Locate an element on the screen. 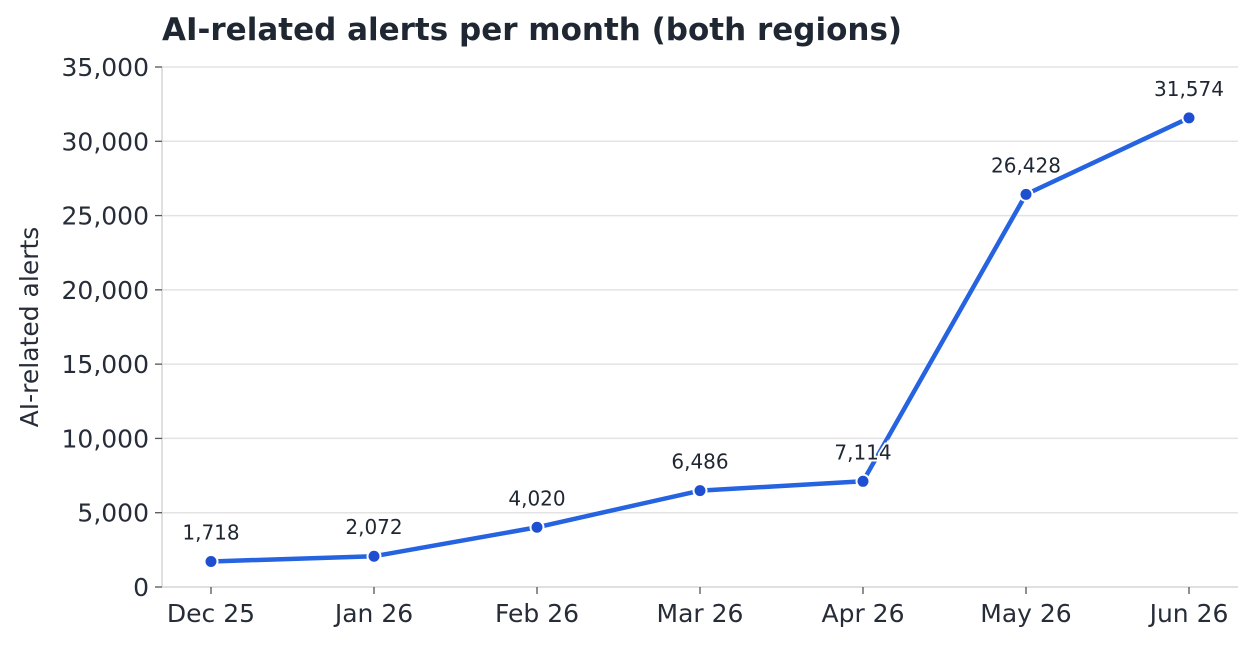 Image resolution: width=1254 pixels, height=646 pixels. x-tick-label: Apr 26 is located at coordinates (862, 613).